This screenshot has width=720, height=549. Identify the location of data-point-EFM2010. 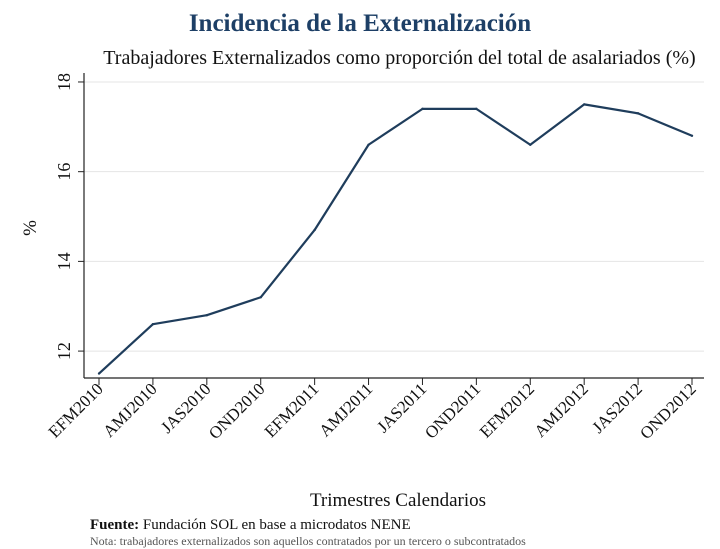
(99, 373).